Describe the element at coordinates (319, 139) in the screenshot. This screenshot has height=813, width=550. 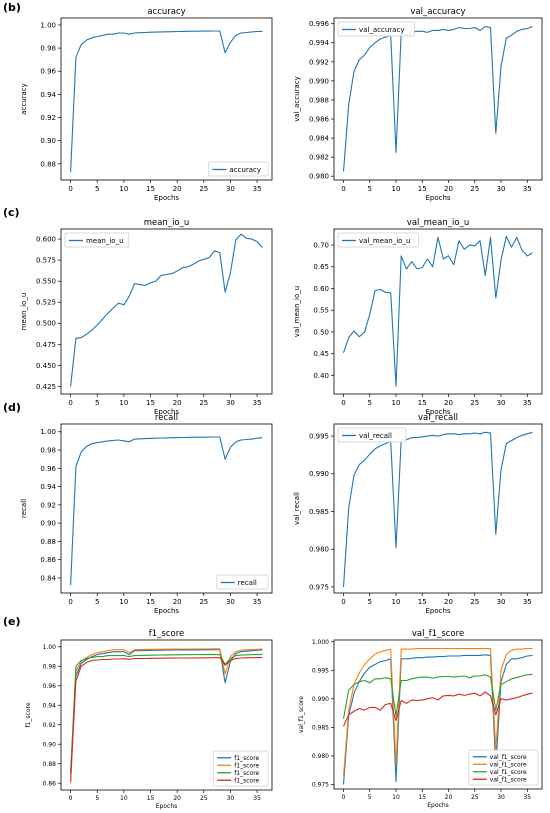
I see `y-tick-label: 0.984` at that location.